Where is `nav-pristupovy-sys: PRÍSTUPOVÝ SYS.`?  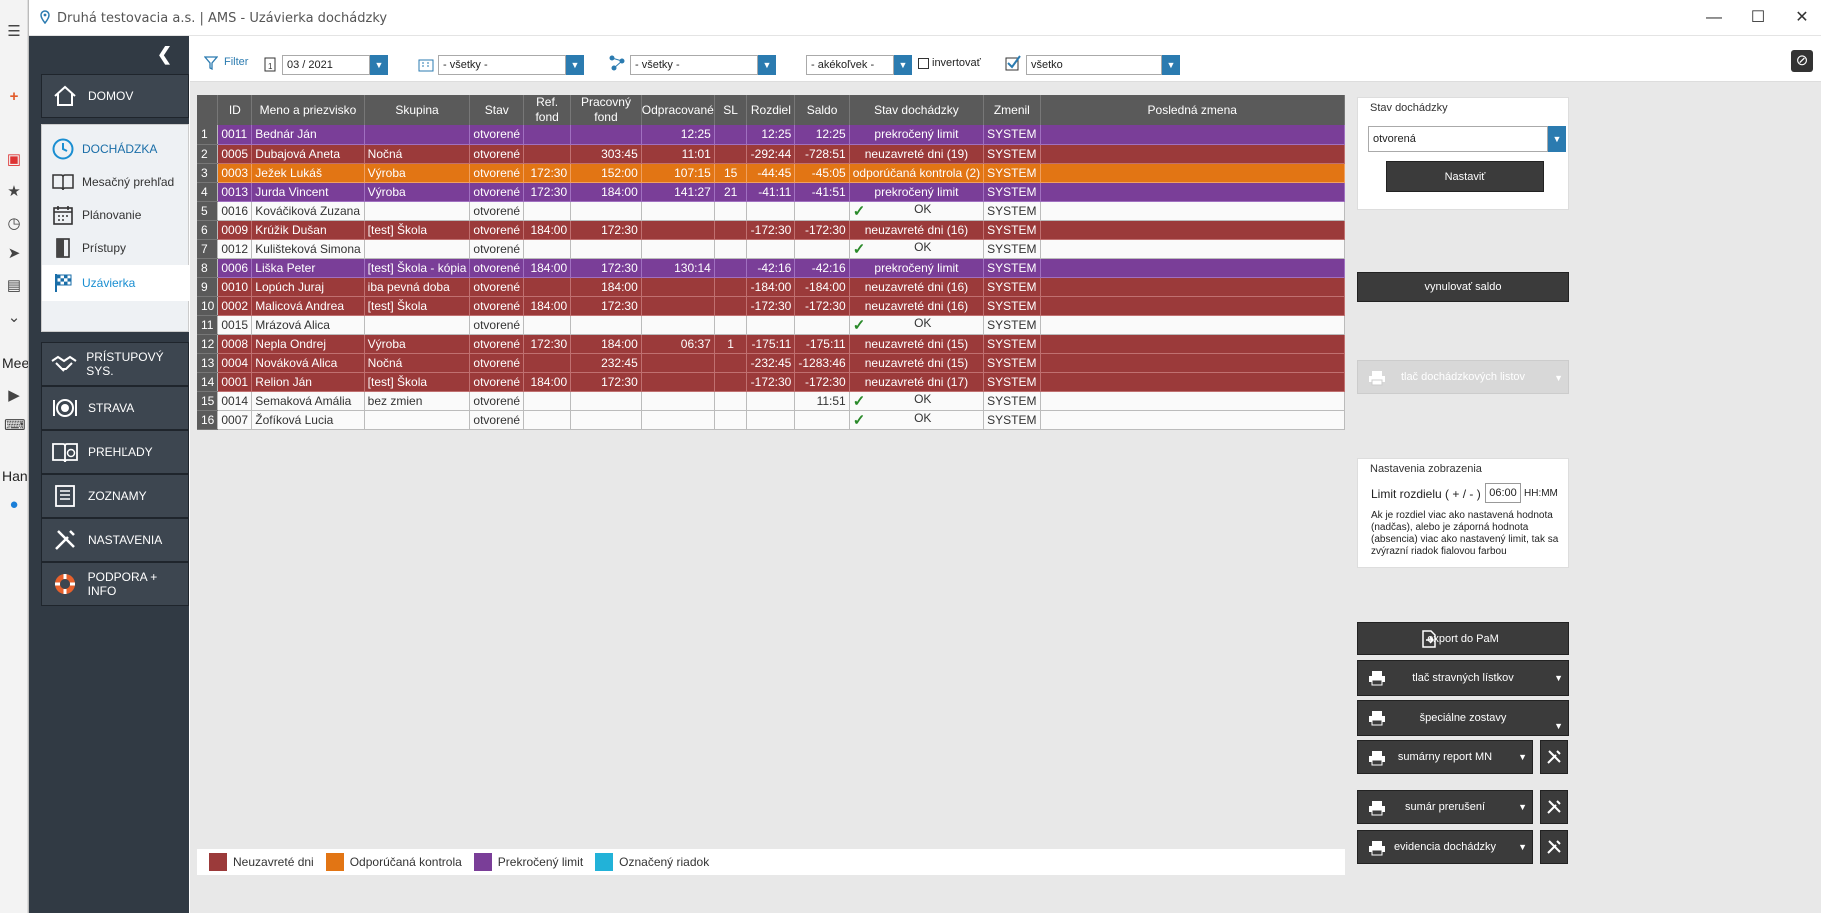 nav-pristupovy-sys: PRÍSTUPOVÝ SYS. is located at coordinates (115, 364).